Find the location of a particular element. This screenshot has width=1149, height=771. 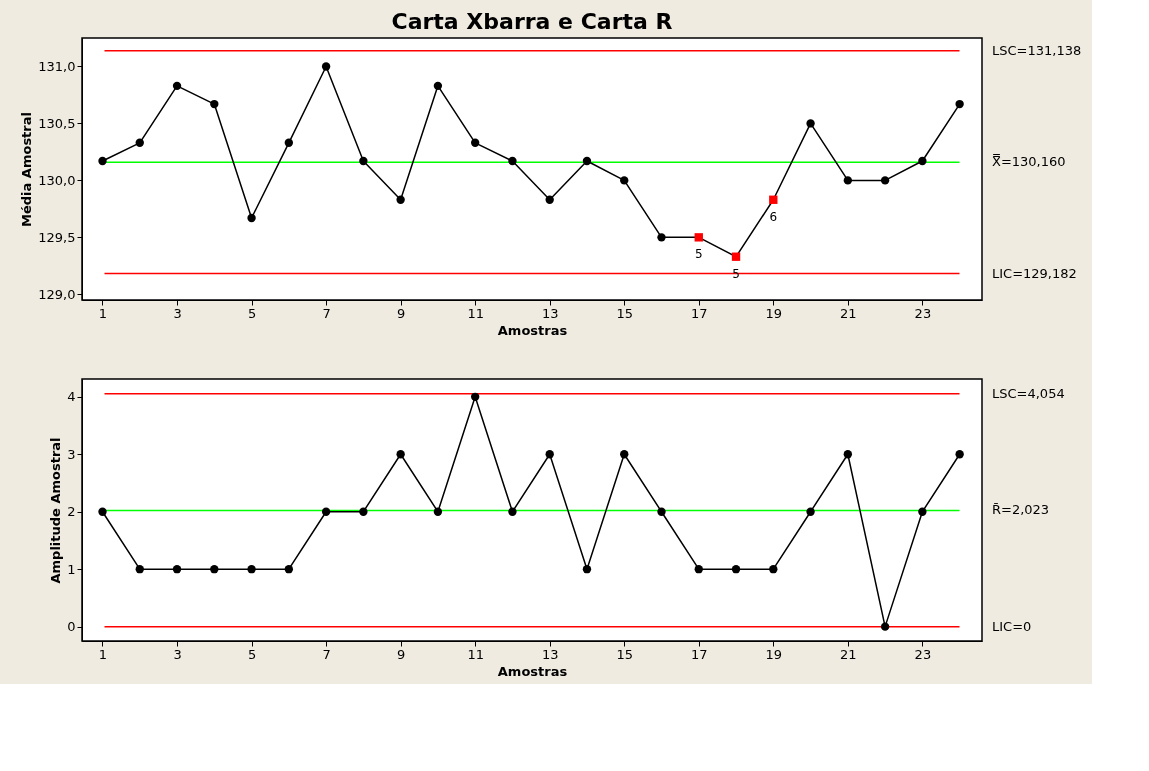

y-tick-label: 0 is located at coordinates (71, 627).